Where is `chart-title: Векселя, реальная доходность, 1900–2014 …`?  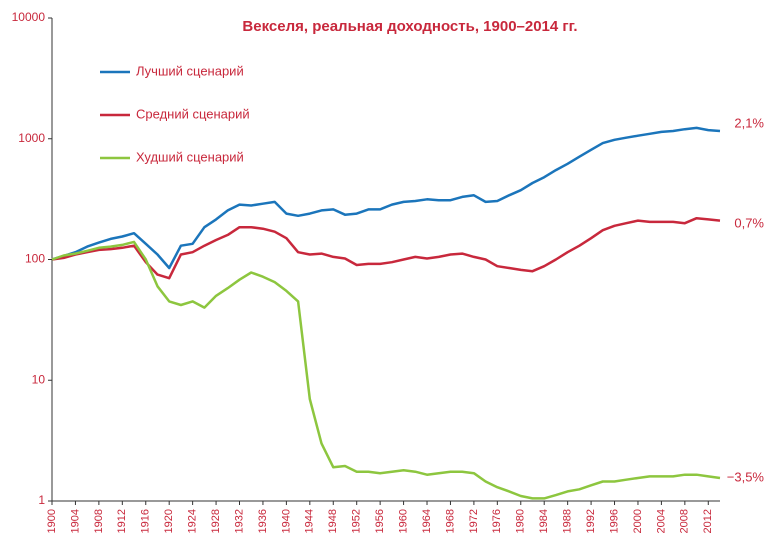 chart-title: Векселя, реальная доходность, 1900–2014 … is located at coordinates (409, 26).